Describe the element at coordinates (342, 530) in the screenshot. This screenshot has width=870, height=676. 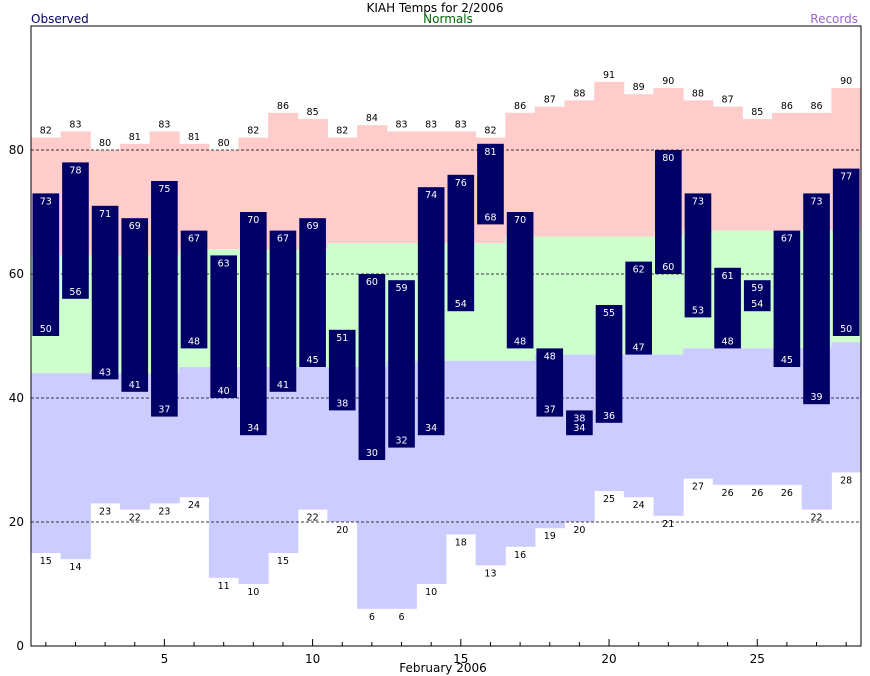
I see `record-low-label: 20` at that location.